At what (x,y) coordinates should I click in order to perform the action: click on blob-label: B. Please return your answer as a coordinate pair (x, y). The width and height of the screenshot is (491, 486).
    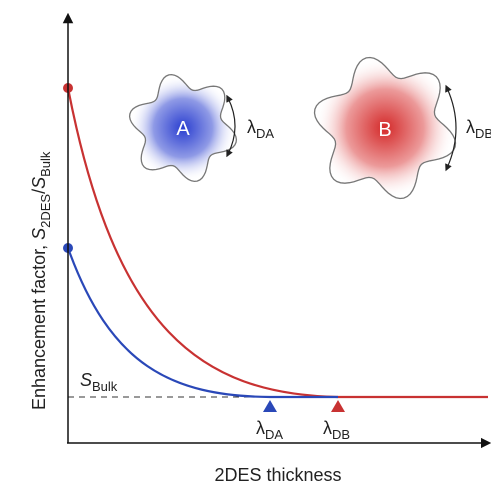
    Looking at the image, I should click on (384, 130).